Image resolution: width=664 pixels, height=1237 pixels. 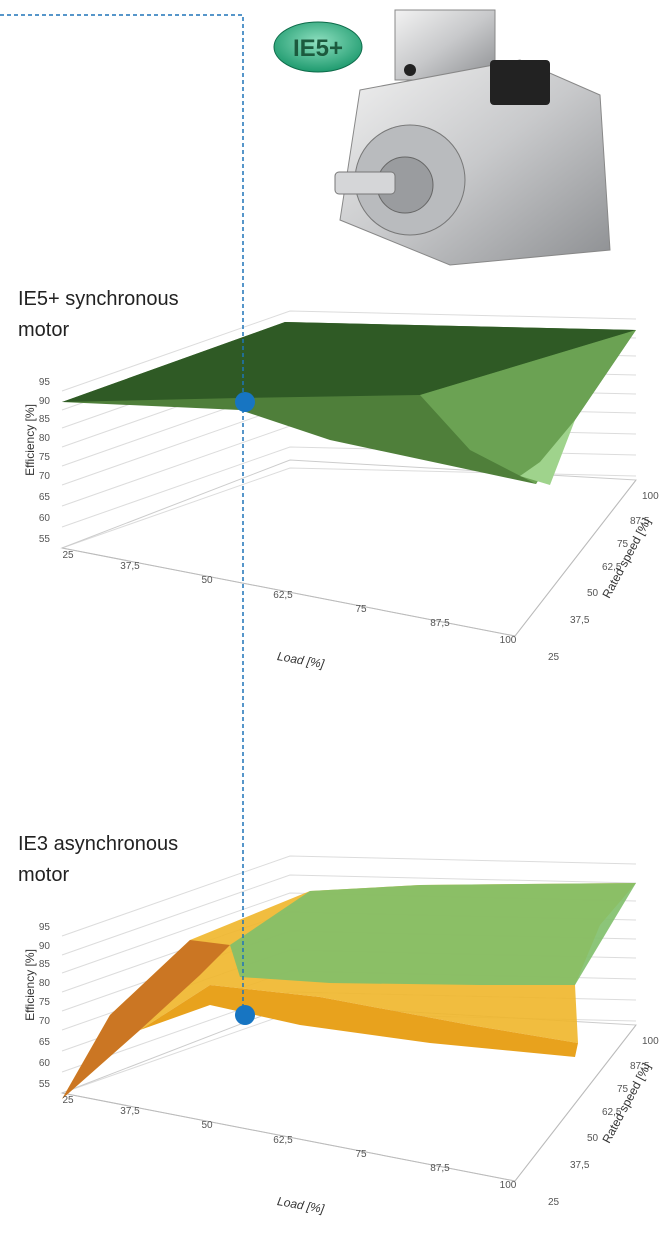 What do you see at coordinates (146, 1019) in the screenshot?
I see `surface-dark` at bounding box center [146, 1019].